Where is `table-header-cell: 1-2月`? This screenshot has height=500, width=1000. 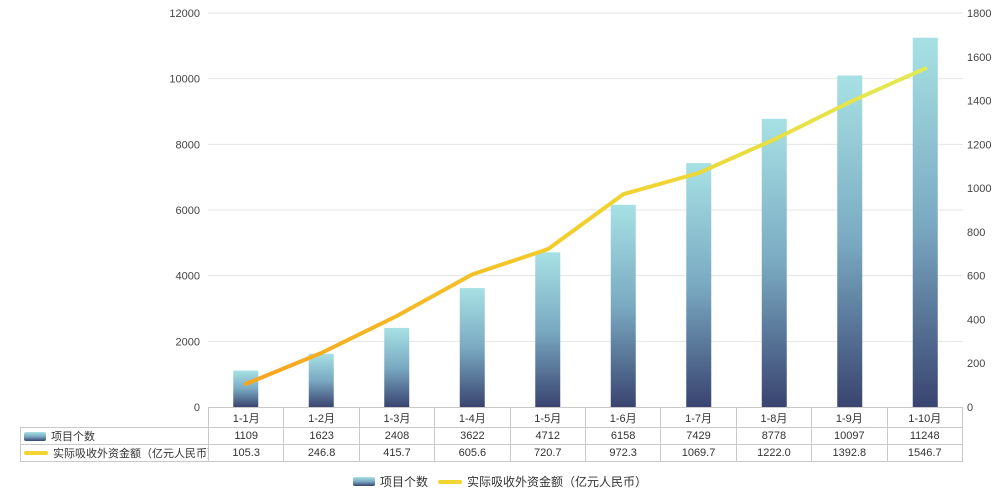 table-header-cell: 1-2月 is located at coordinates (321, 417).